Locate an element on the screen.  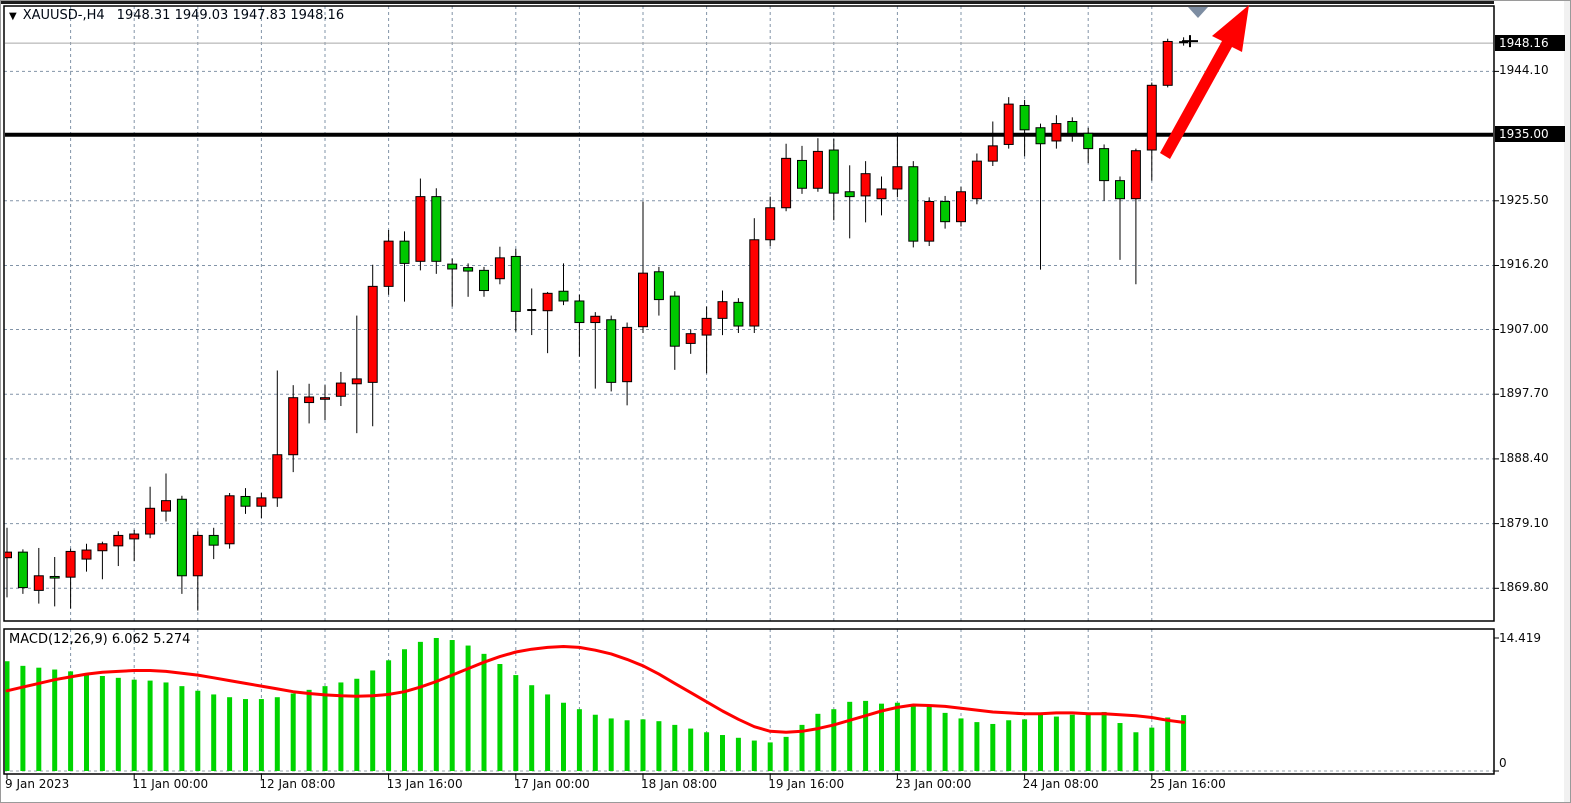
macd-axis-max-label: 14.419 is located at coordinates (1520, 638).